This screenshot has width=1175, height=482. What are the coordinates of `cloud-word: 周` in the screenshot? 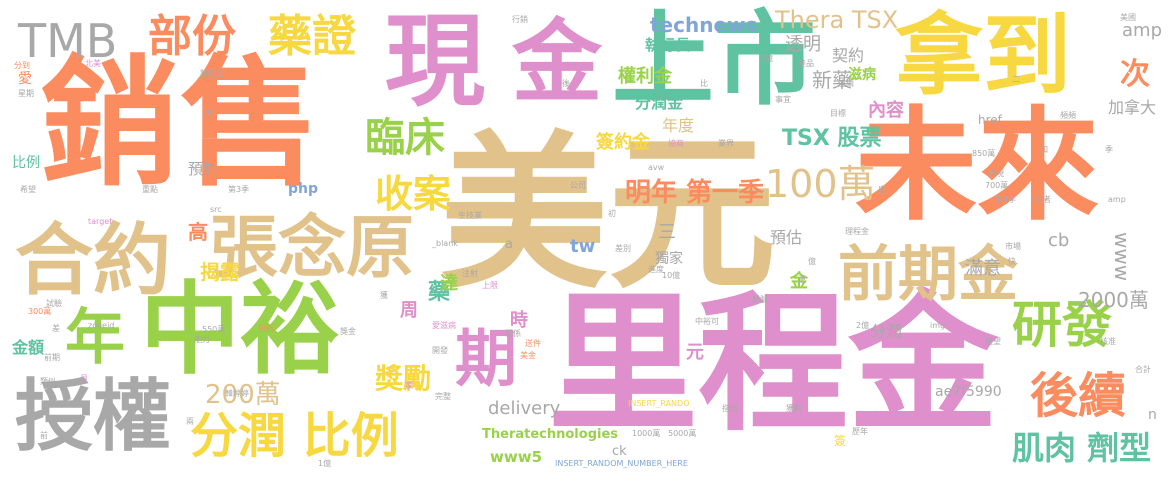 It's located at (409, 310).